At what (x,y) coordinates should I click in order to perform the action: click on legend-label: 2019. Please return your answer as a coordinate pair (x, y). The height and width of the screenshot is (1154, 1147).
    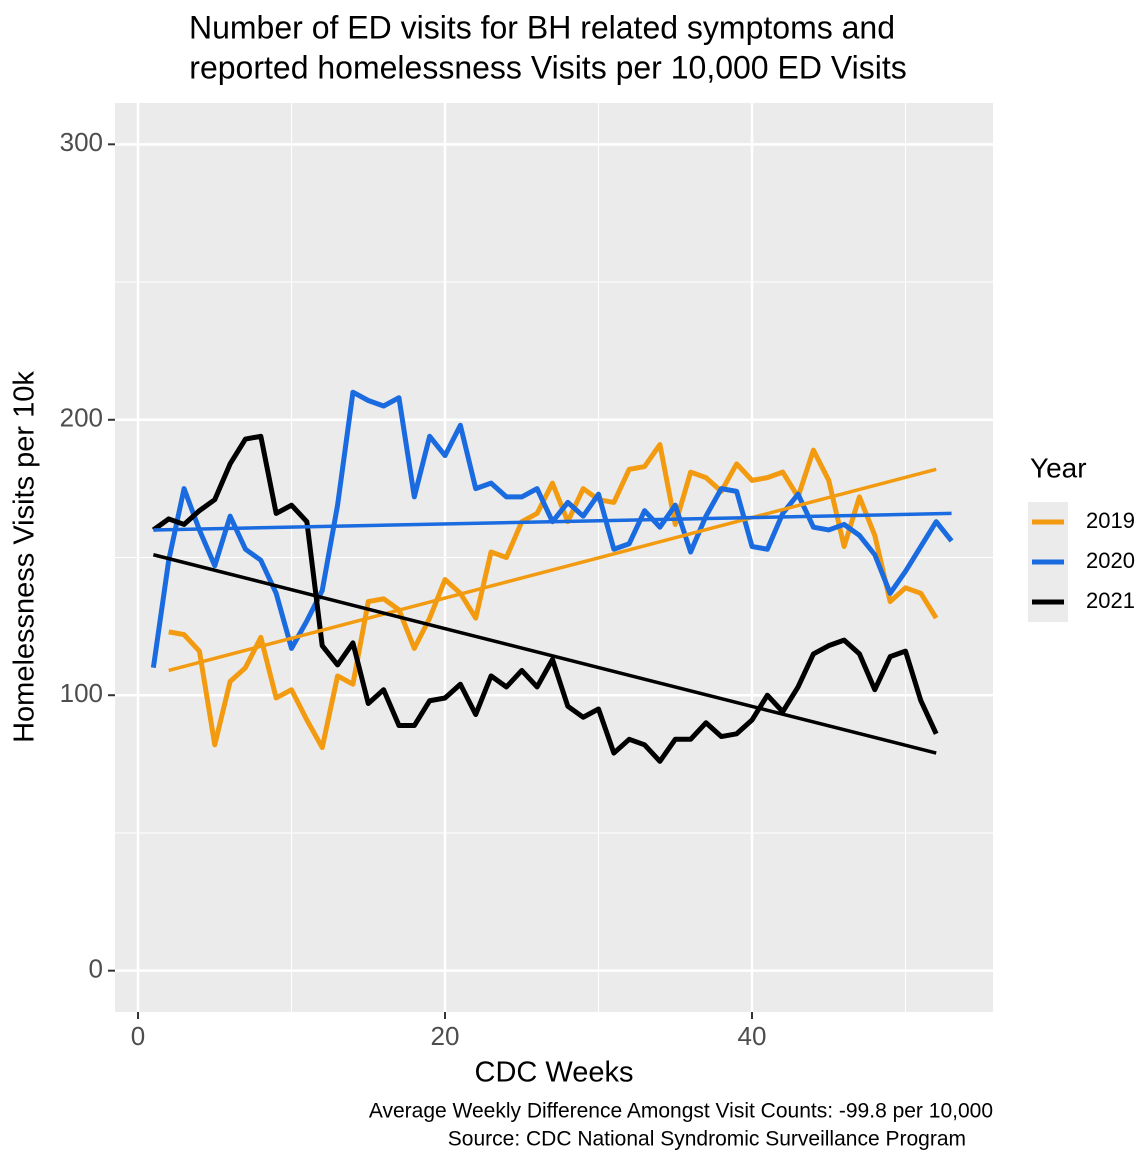
    Looking at the image, I should click on (1110, 520).